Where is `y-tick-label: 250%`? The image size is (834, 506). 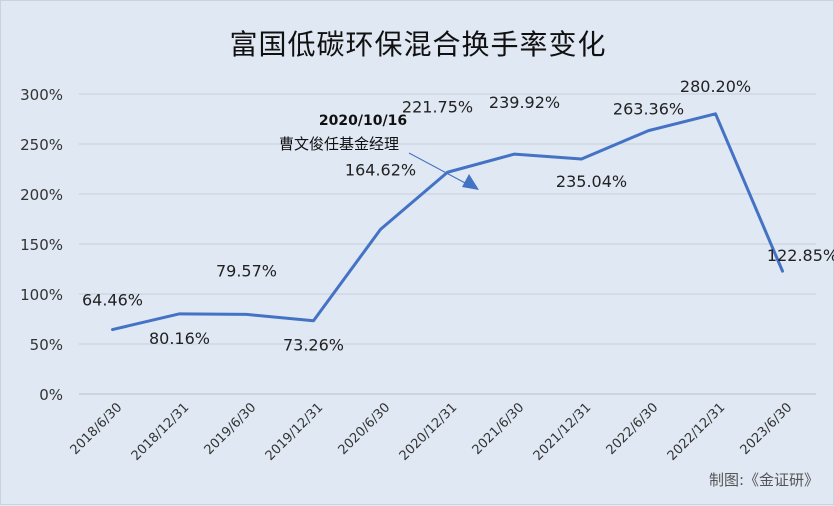
y-tick-label: 250% is located at coordinates (41, 145).